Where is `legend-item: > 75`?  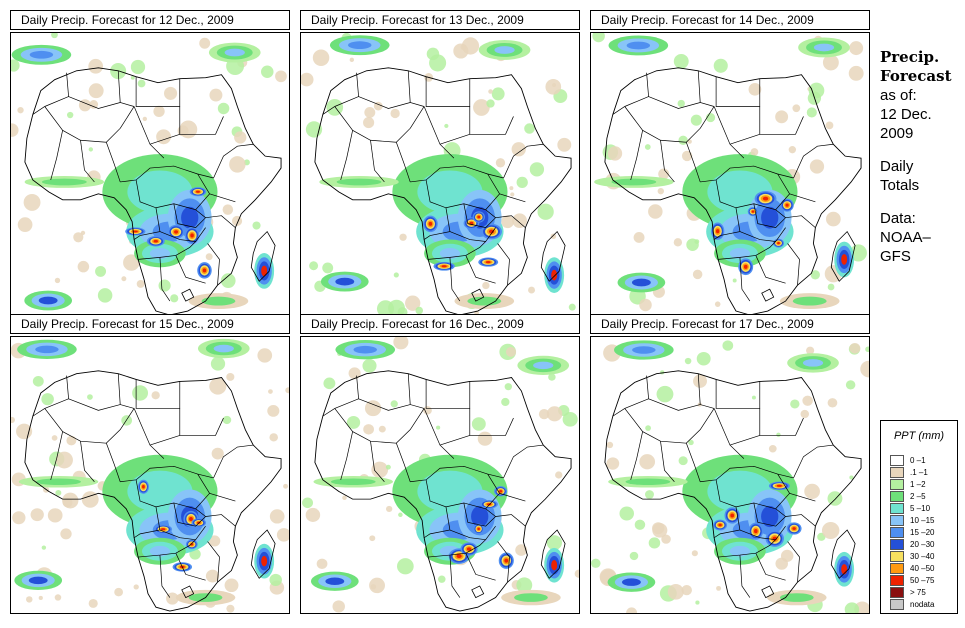
legend-item: > 75 is located at coordinates (908, 592).